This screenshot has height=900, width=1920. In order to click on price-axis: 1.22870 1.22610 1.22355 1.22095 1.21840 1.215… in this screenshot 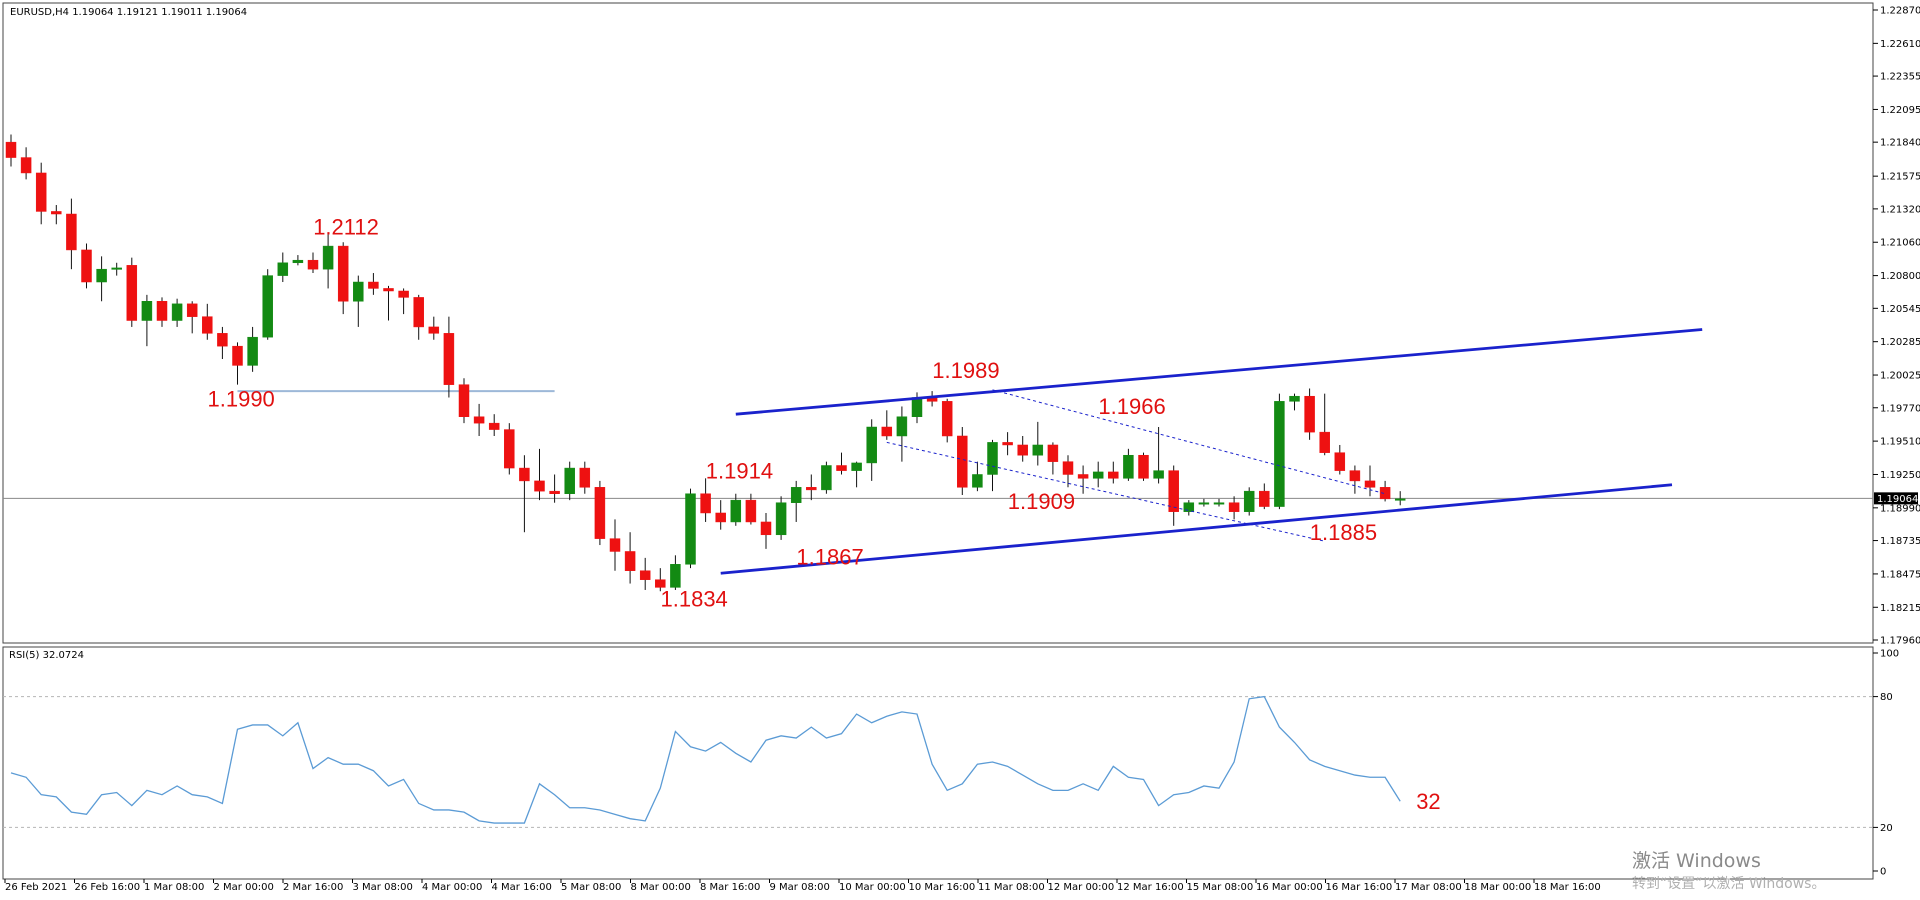, I will do `click(1896, 326)`.